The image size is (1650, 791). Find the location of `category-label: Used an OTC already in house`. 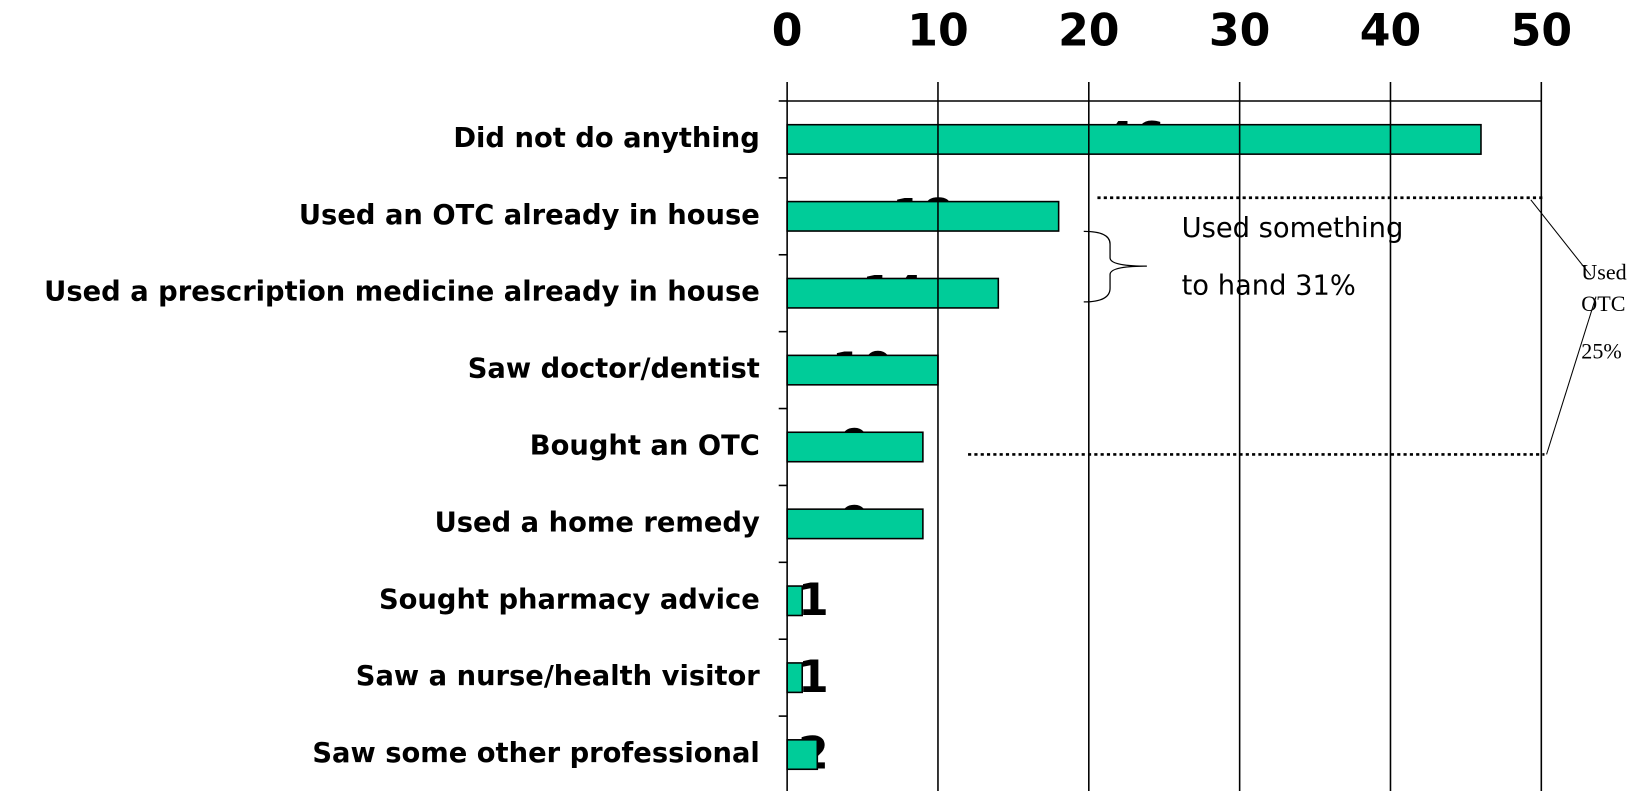

category-label: Used an OTC already in house is located at coordinates (529, 215).